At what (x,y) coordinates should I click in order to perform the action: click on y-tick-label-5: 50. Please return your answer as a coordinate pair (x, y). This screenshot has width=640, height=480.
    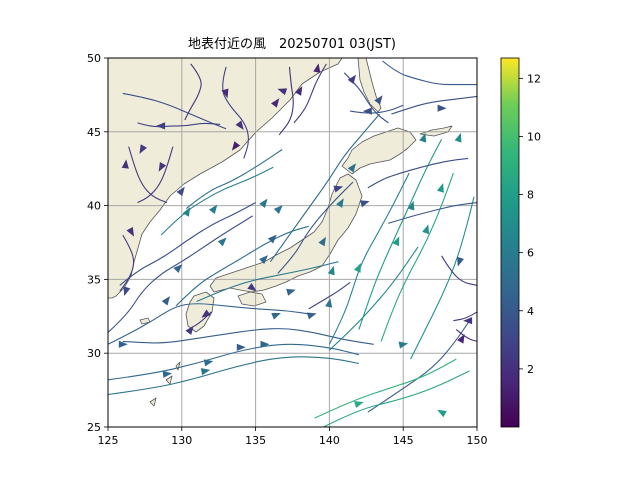
    Looking at the image, I should click on (94, 58).